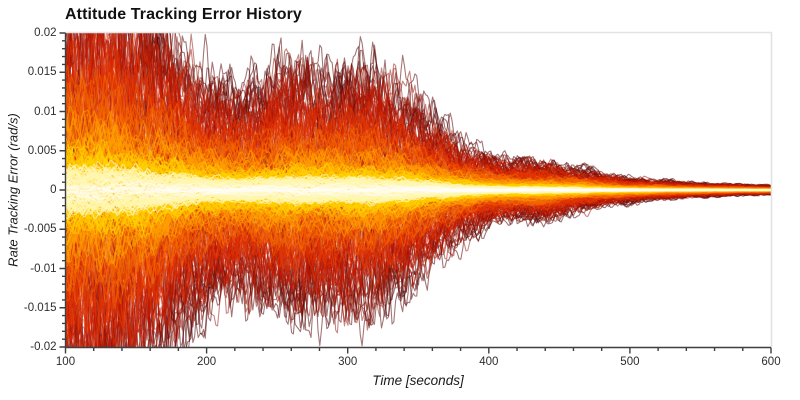 The width and height of the screenshot is (800, 400). I want to click on y-tick-label: 0.005, so click(42, 150).